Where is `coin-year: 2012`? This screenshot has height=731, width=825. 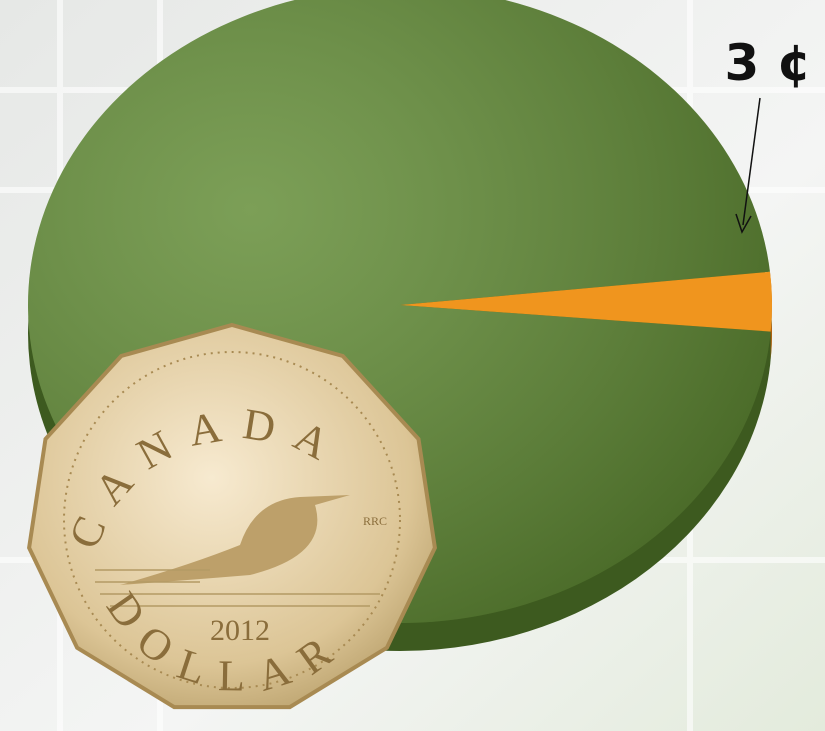
coin-year: 2012 is located at coordinates (240, 630).